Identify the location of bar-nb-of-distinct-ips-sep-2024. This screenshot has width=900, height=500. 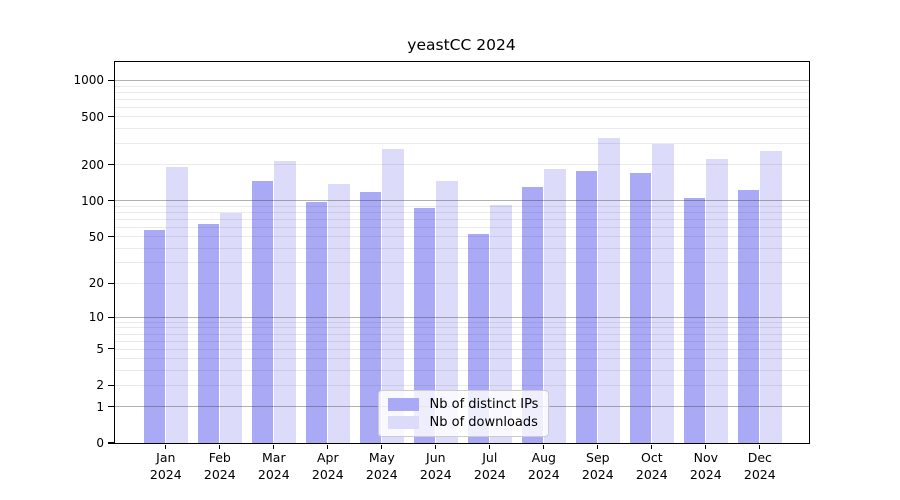
(586, 307).